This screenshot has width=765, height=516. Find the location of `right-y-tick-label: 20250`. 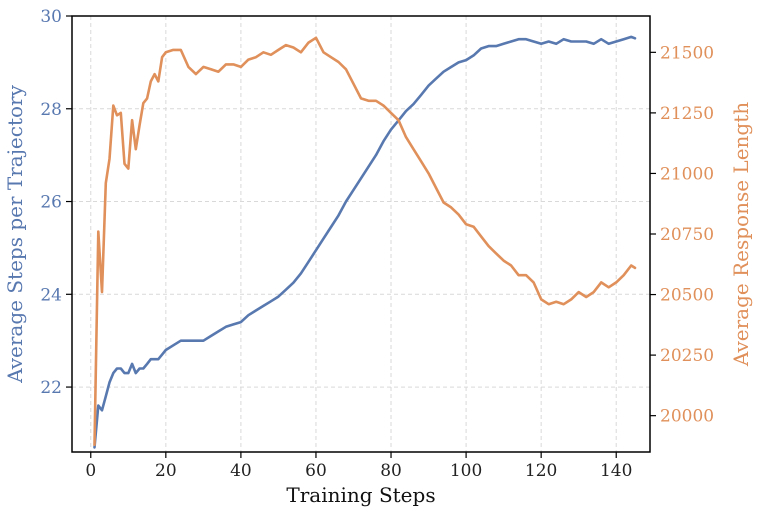

right-y-tick-label: 20250 is located at coordinates (687, 356).